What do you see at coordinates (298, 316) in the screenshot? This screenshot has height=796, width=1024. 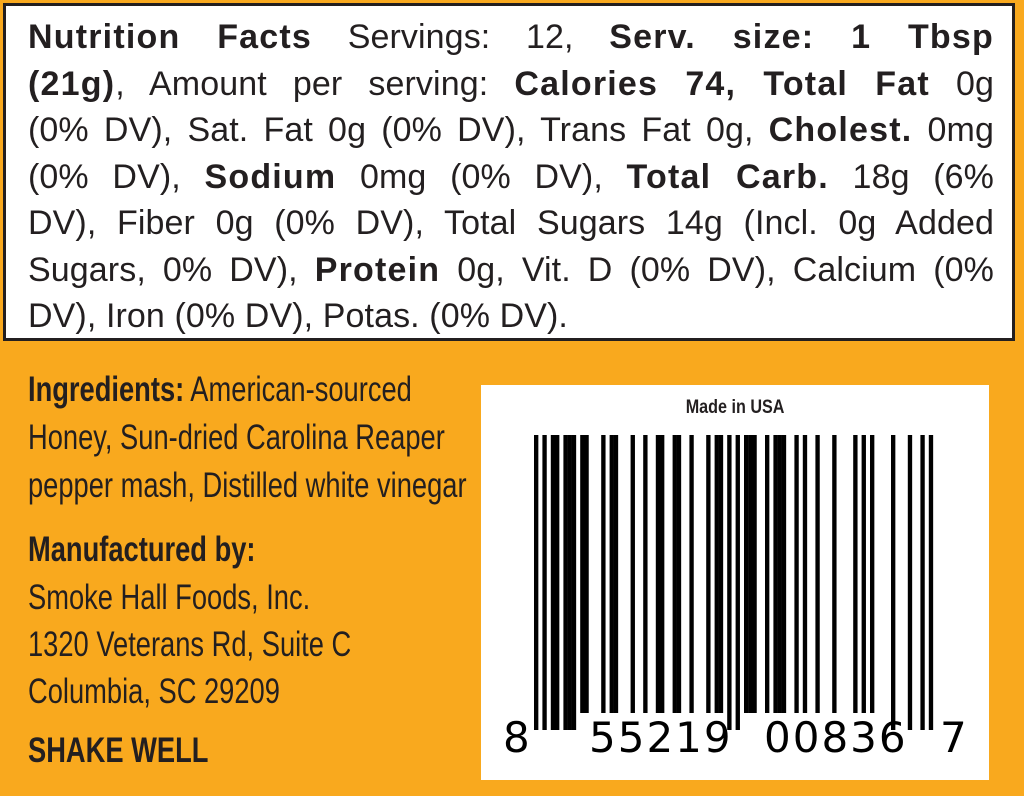 I see `nutrition-text: DV), Iron (0% DV), Potas. (0% DV).` at bounding box center [298, 316].